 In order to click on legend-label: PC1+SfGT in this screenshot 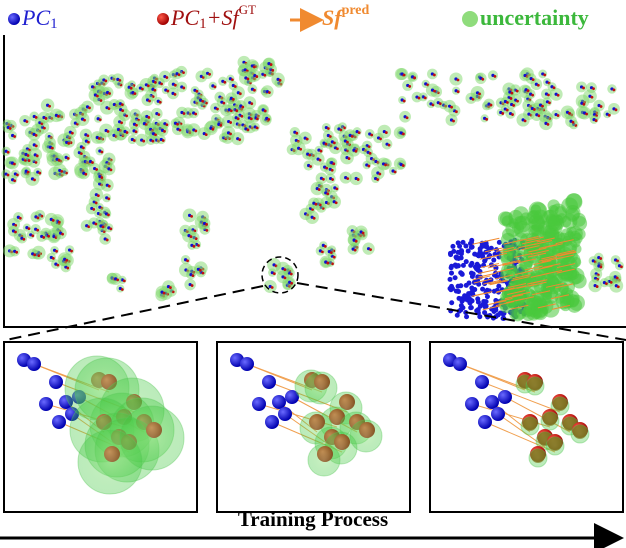, I will do `click(213, 17)`.